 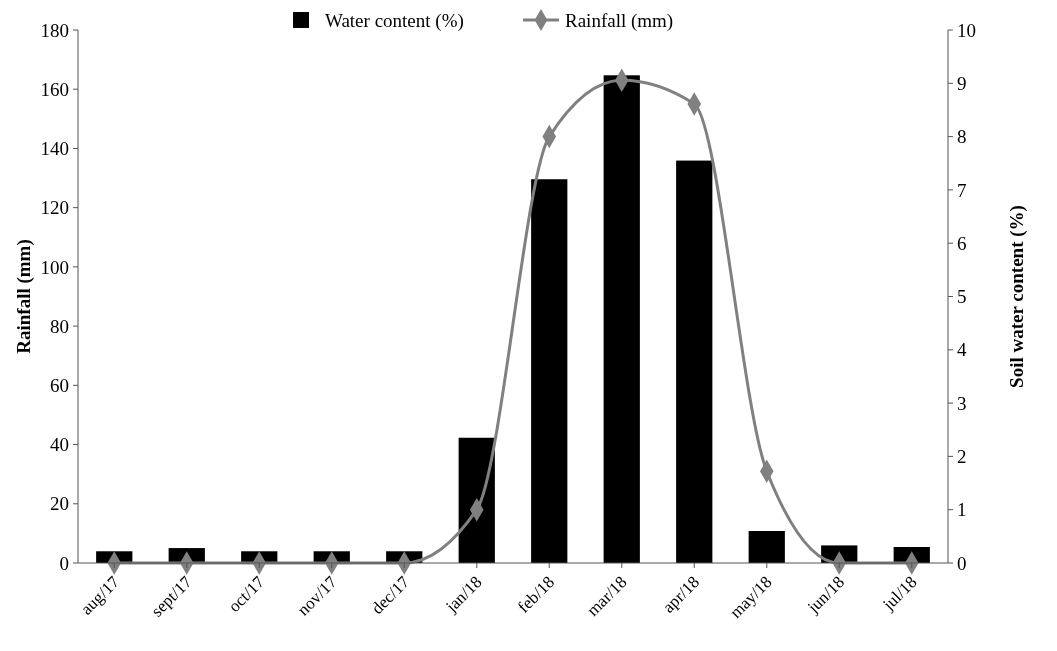 What do you see at coordinates (962, 403) in the screenshot?
I see `y2-tick-label: 3` at bounding box center [962, 403].